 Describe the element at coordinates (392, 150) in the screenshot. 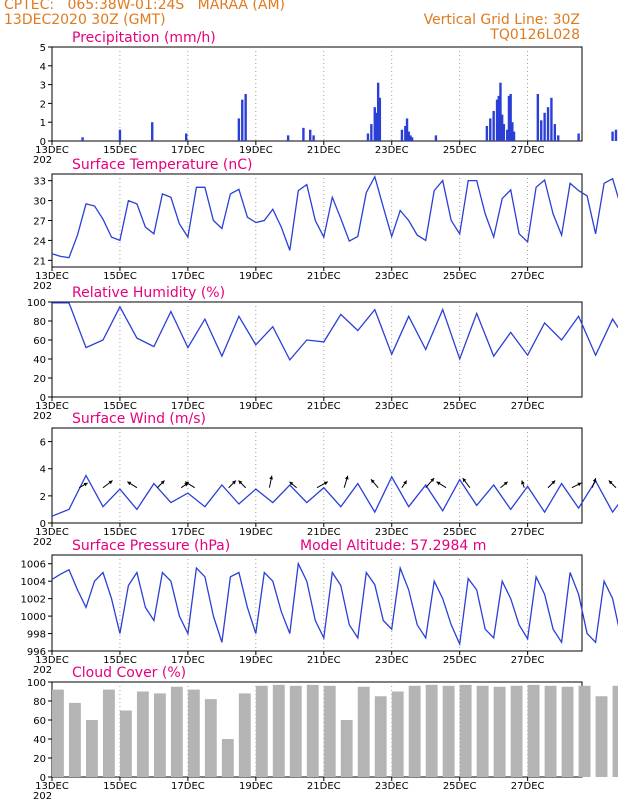

I see `date-label: 23DEC` at that location.